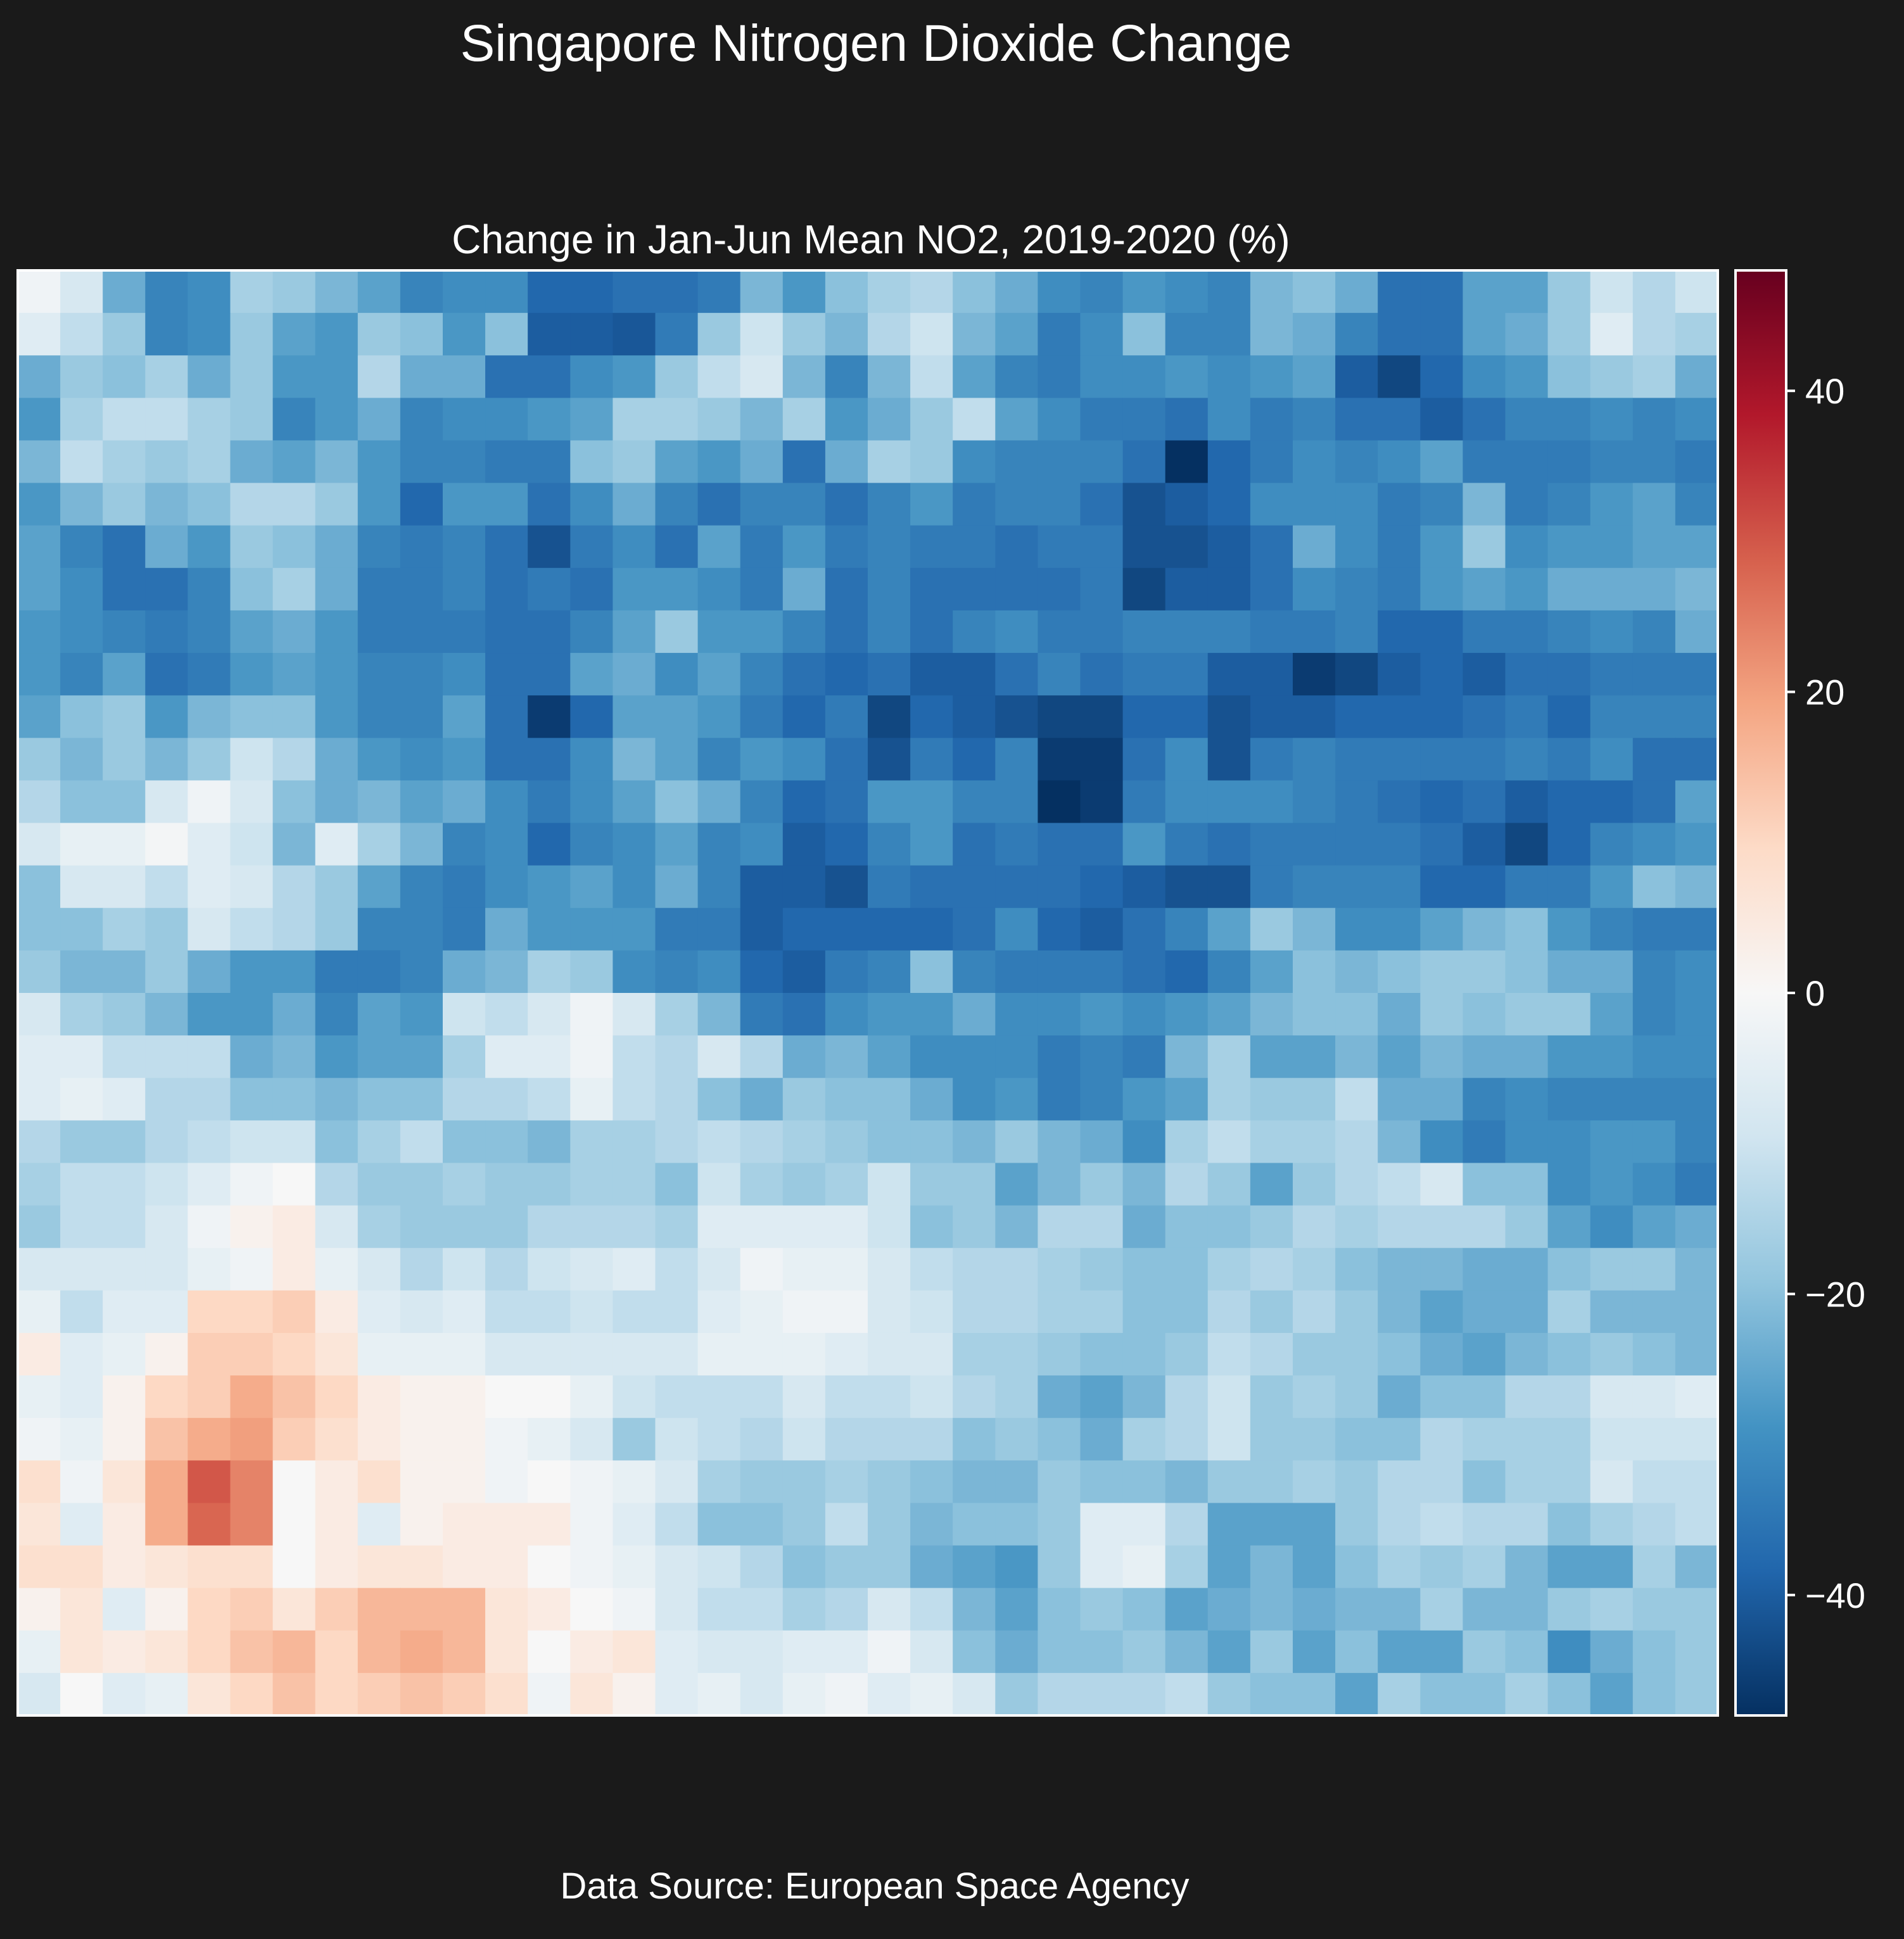 This screenshot has width=1904, height=1939. Describe the element at coordinates (1835, 1294) in the screenshot. I see `colorbar-tick-label: −20` at that location.